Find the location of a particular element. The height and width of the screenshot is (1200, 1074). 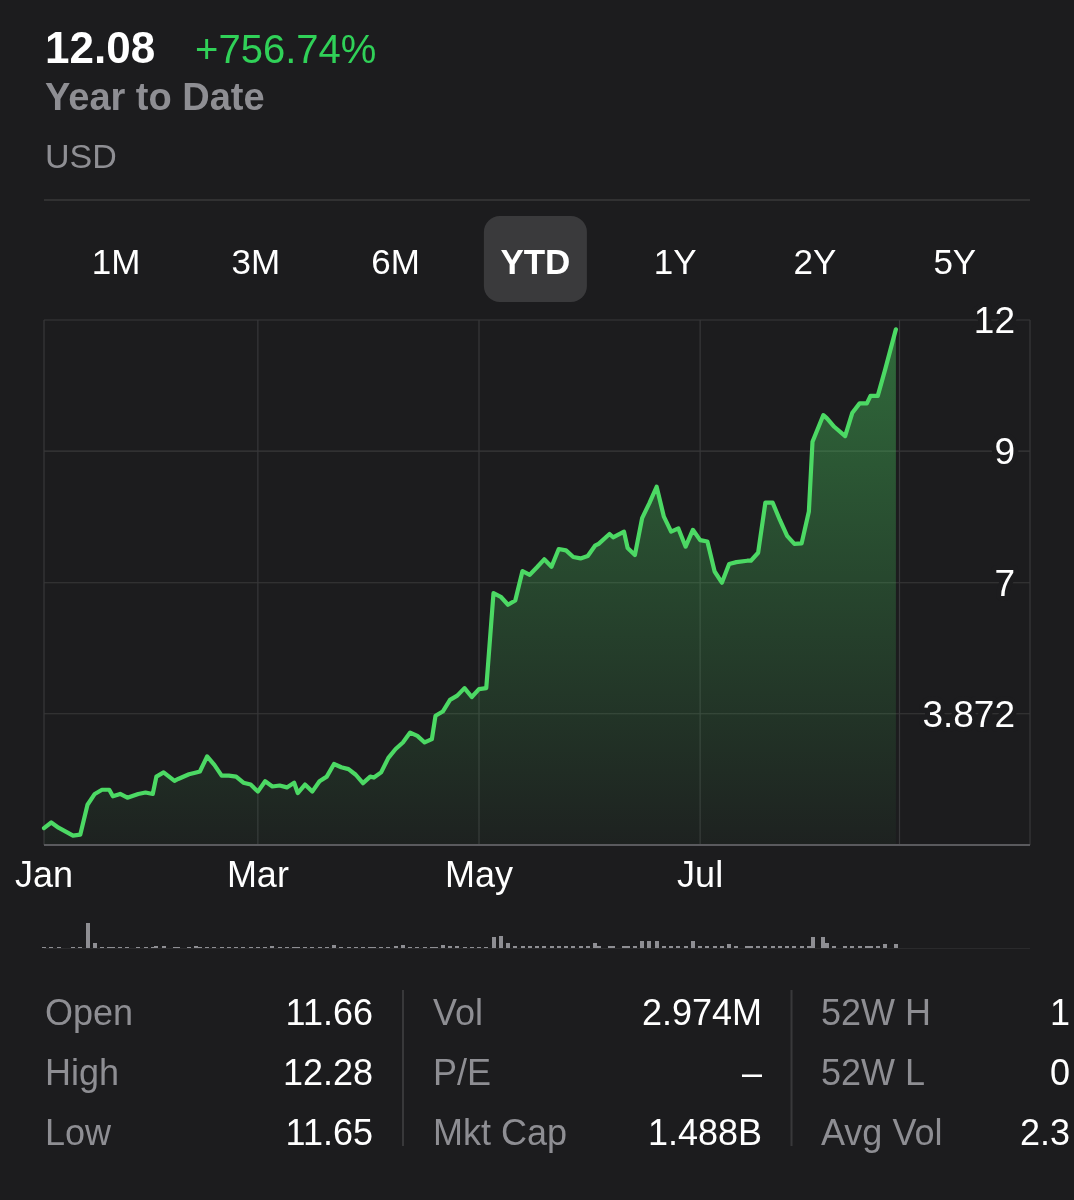

text: 1 is located at coordinates (1059, 1012).